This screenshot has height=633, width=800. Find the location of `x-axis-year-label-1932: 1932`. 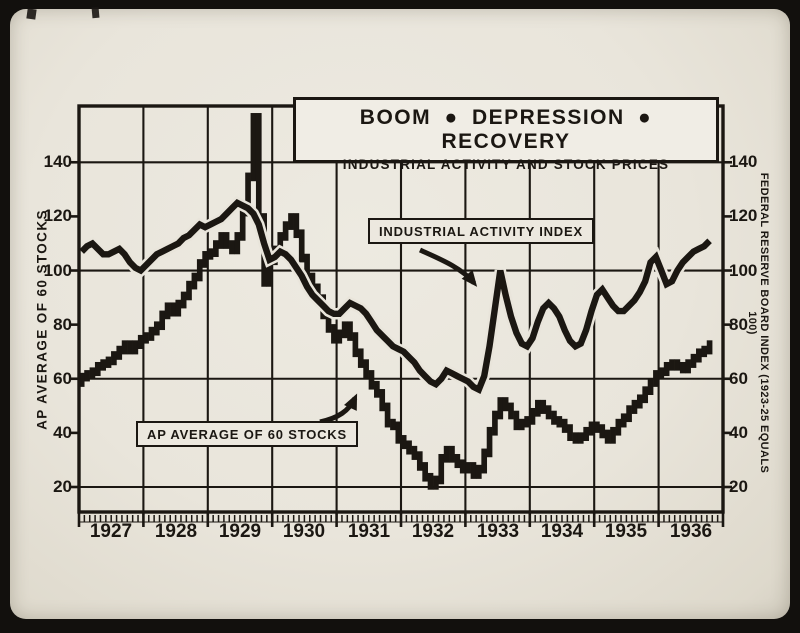

x-axis-year-label-1932: 1932 is located at coordinates (433, 531).